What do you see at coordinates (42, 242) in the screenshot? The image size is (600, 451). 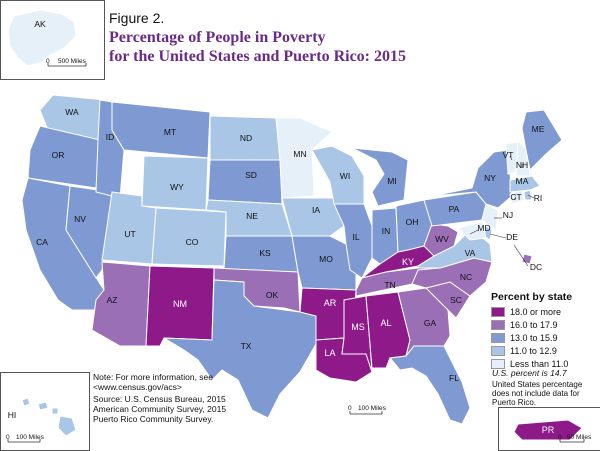 I see `label-CA: CA` at bounding box center [42, 242].